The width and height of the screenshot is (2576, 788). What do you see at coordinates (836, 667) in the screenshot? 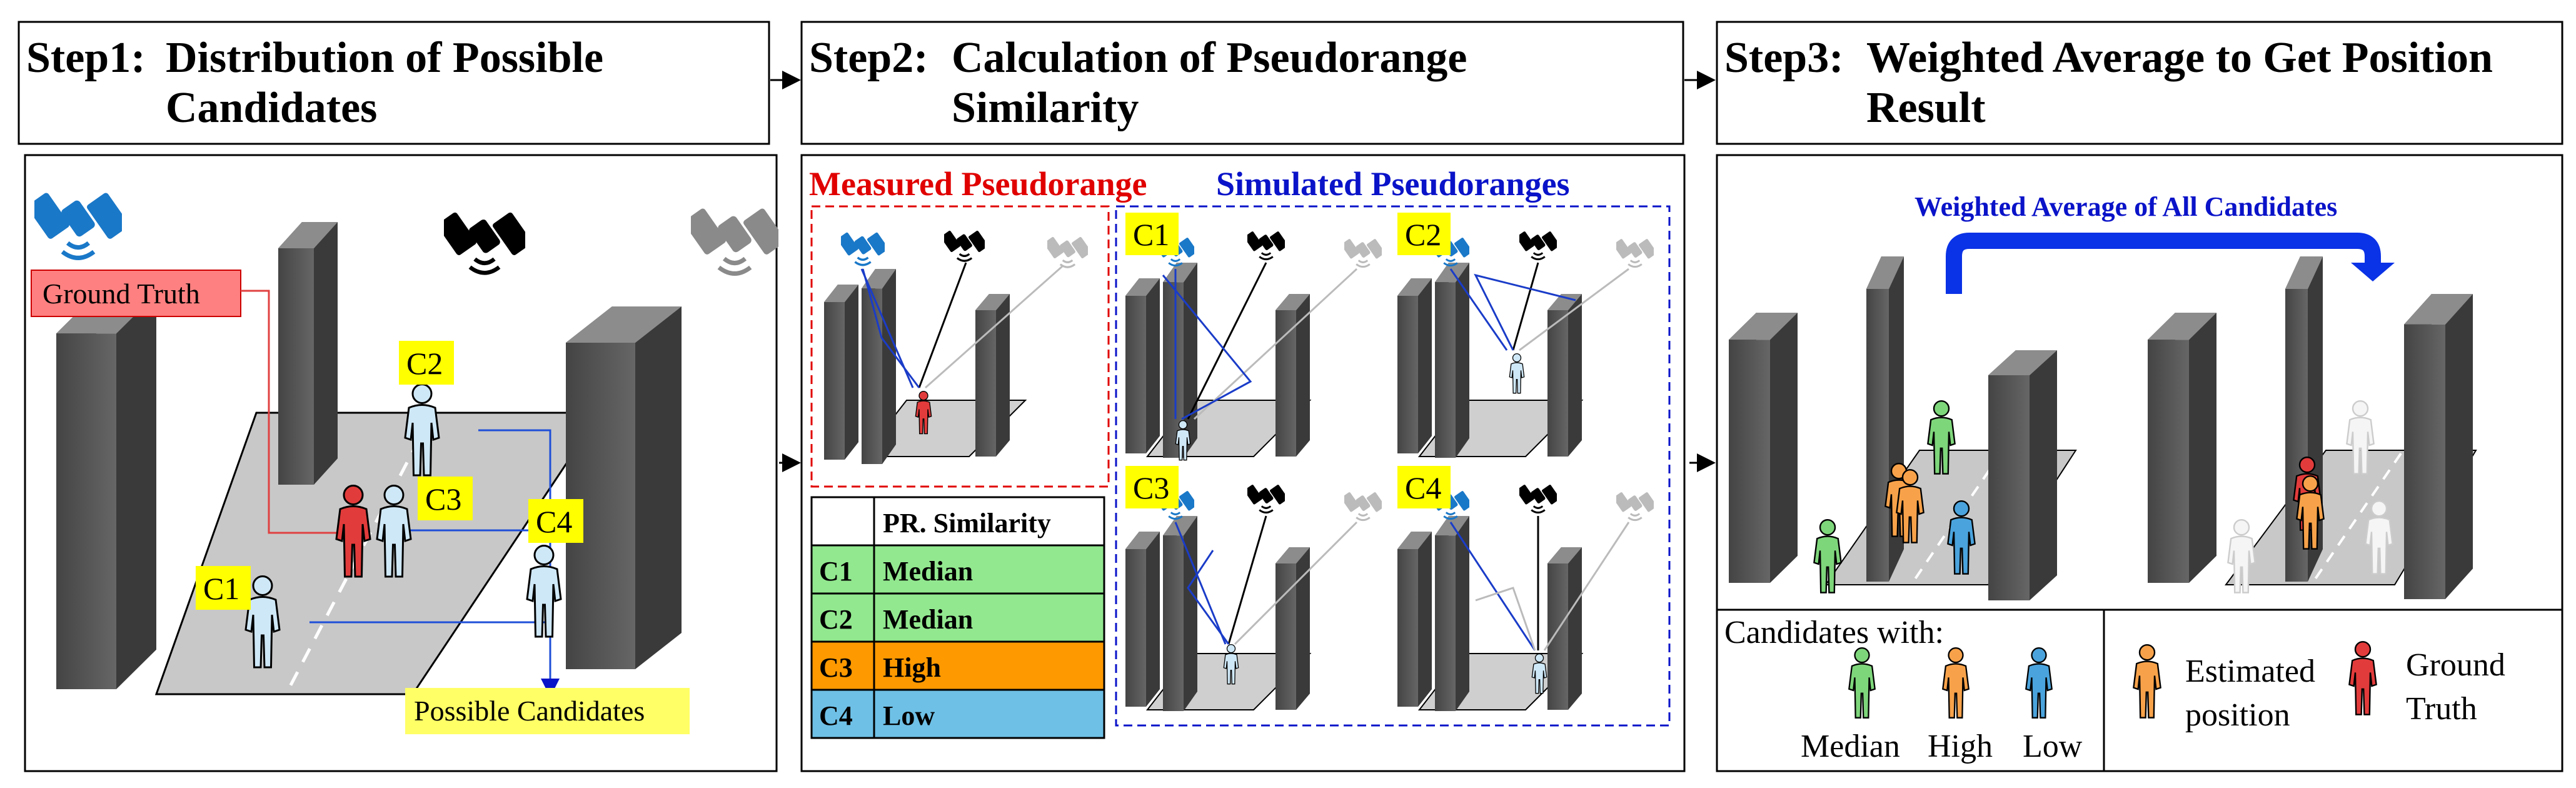
I see `table-row-id: C3` at bounding box center [836, 667].